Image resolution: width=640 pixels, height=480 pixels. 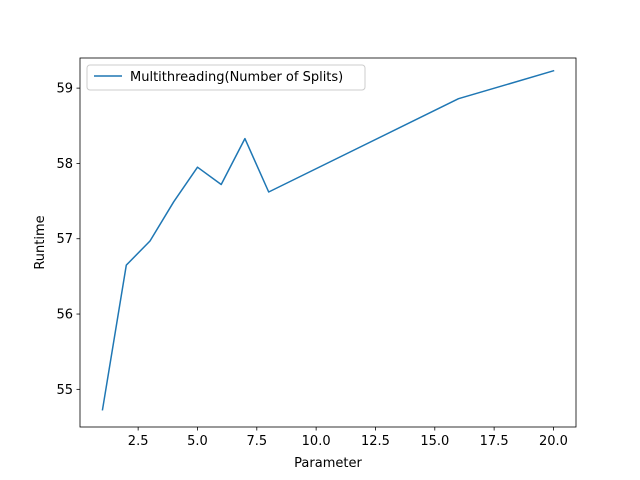 I want to click on x-tick-label: 20.0, so click(x=553, y=441).